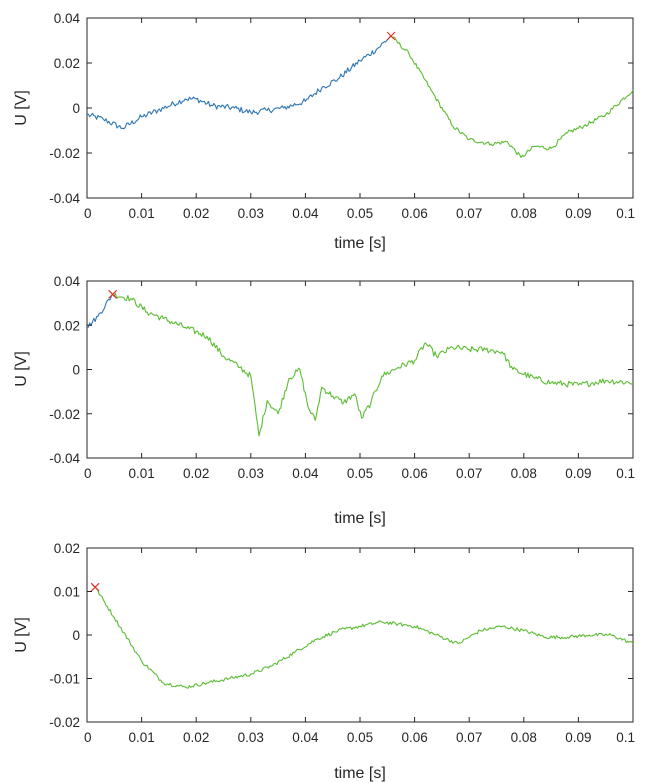 The image size is (655, 783). Describe the element at coordinates (360, 518) in the screenshot. I see `x-axis-label-2: time [s]` at that location.